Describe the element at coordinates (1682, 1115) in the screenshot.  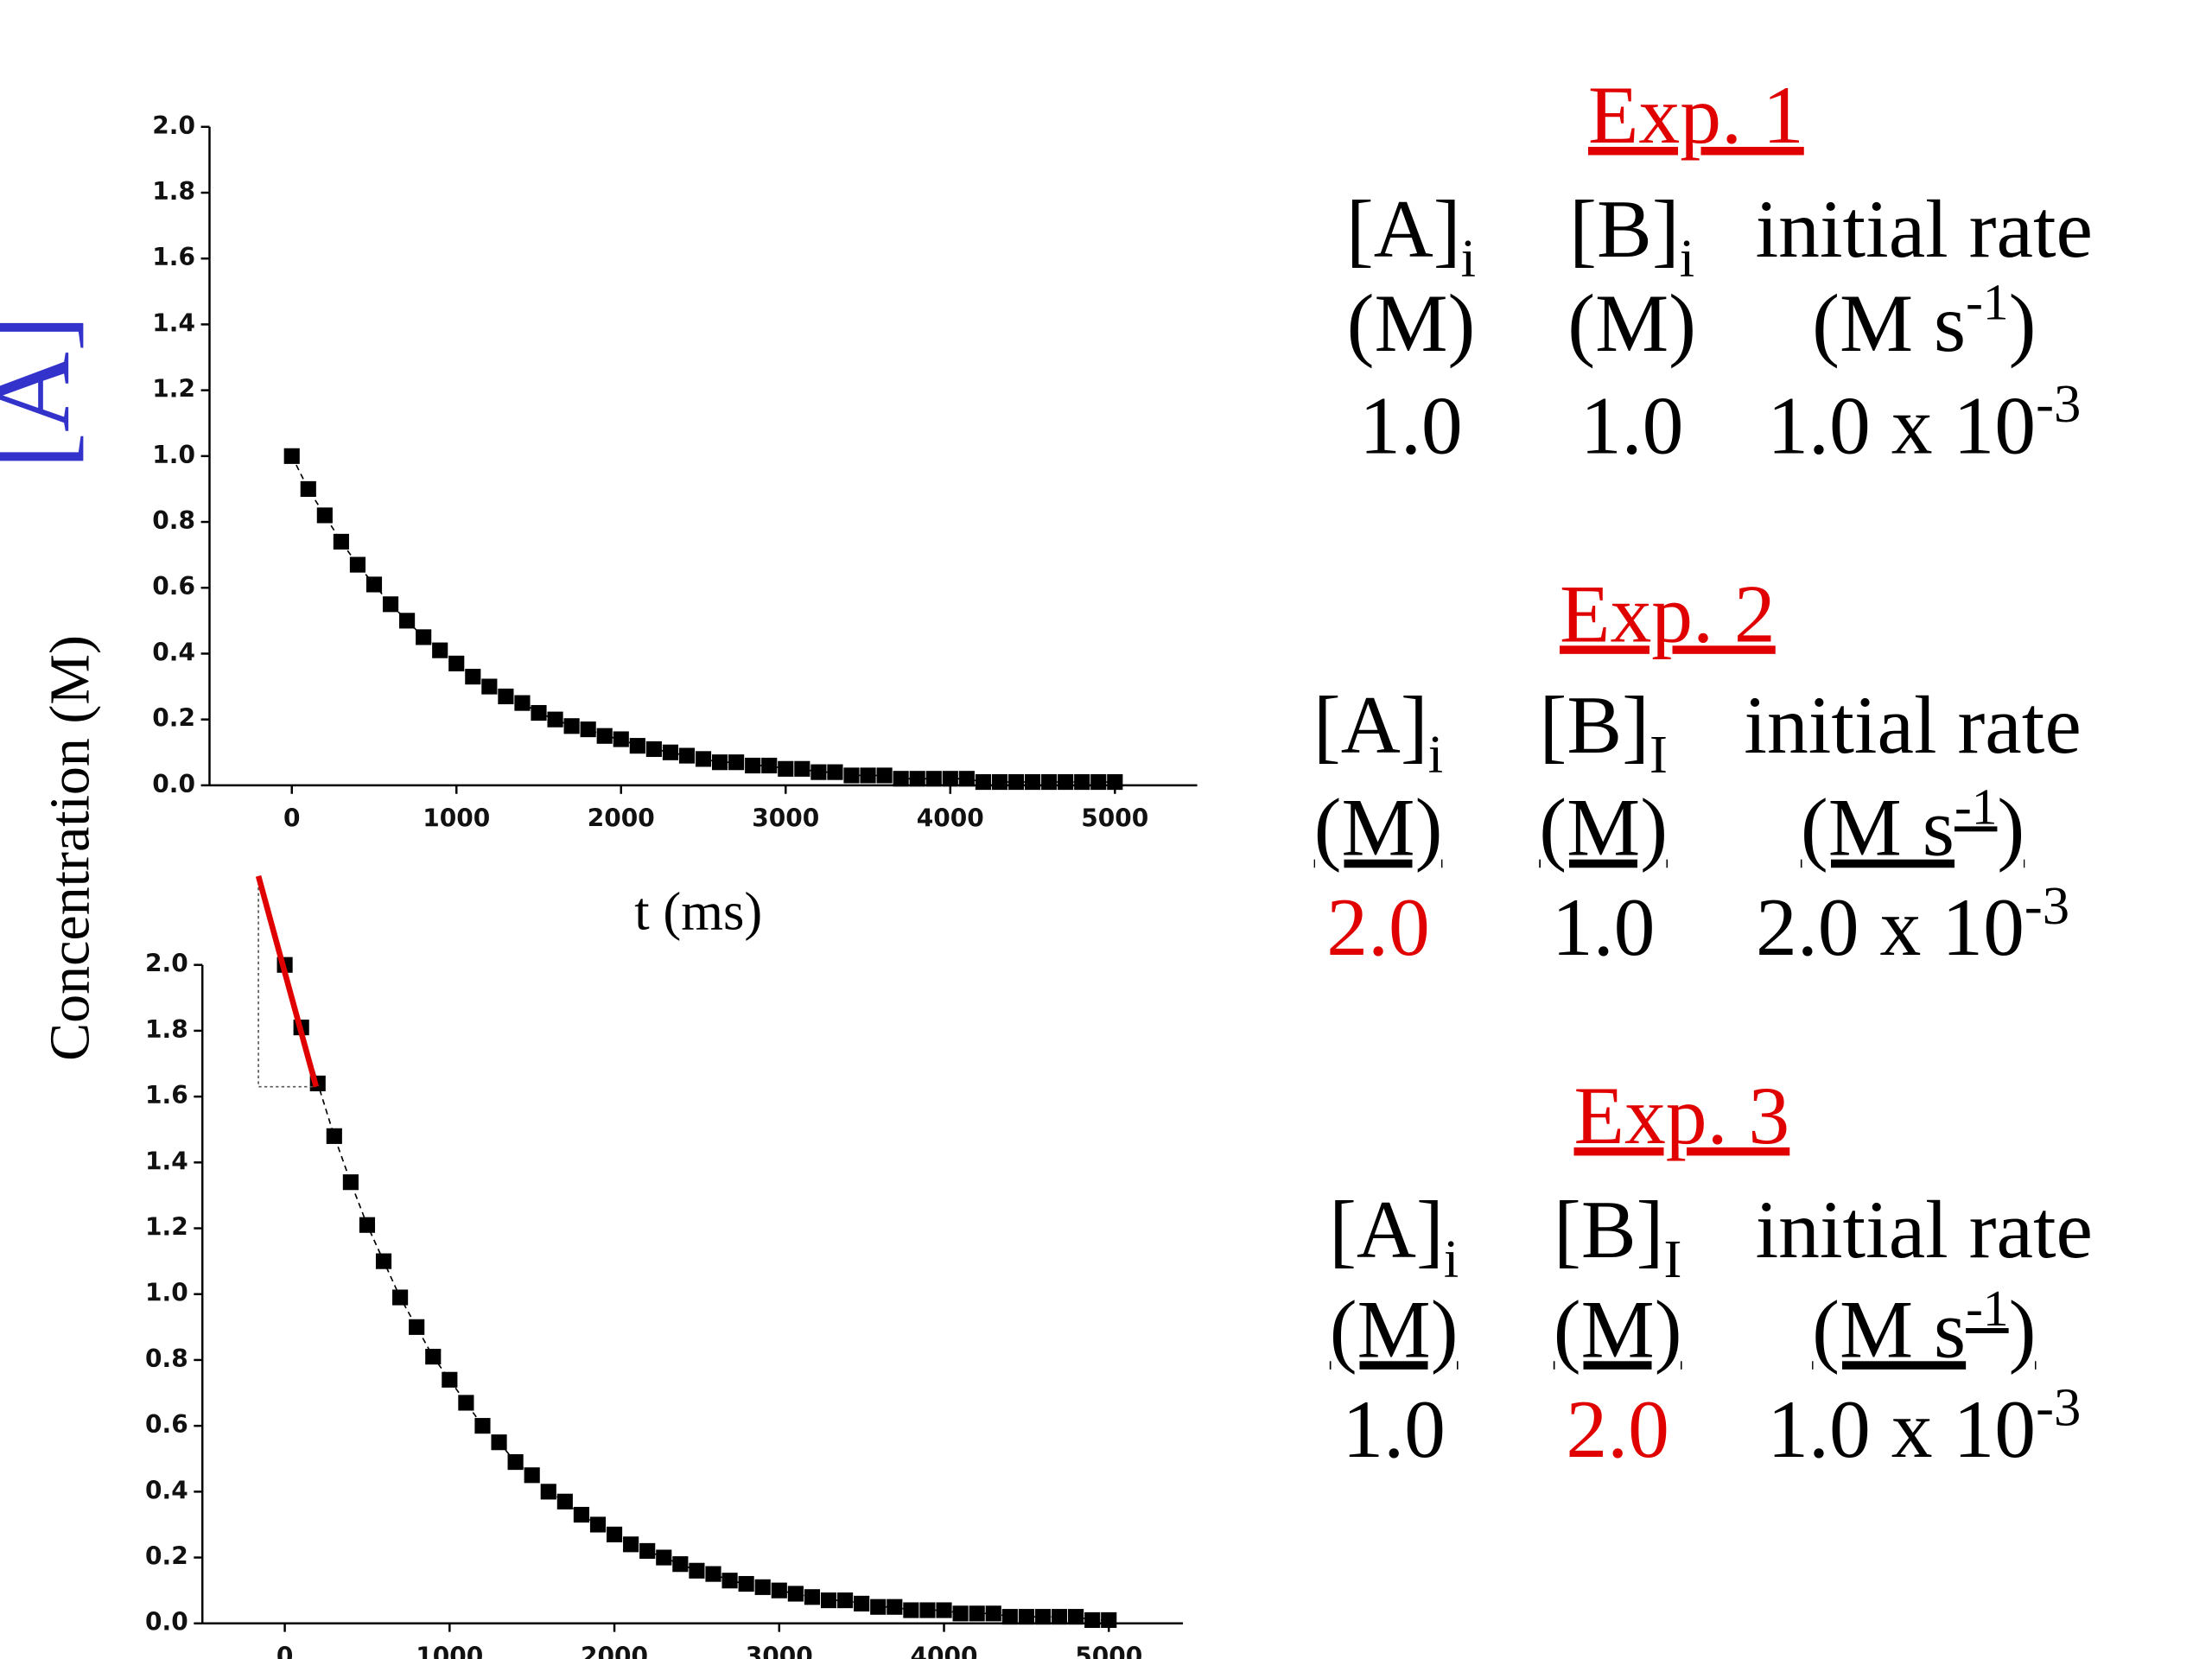
I see `exp-title: Exp. 3` at that location.